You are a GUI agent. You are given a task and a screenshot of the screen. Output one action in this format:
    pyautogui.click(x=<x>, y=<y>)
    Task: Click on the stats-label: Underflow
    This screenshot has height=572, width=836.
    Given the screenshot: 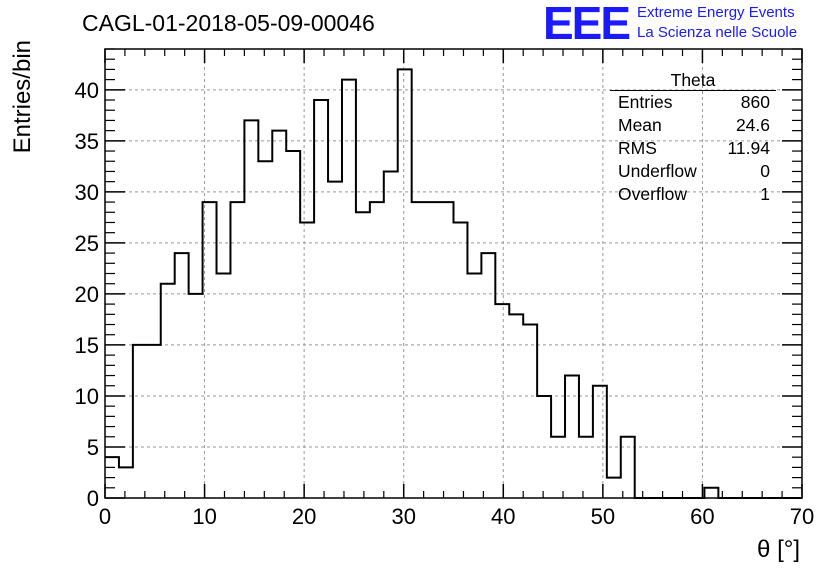 What is the action you would take?
    pyautogui.click(x=657, y=171)
    